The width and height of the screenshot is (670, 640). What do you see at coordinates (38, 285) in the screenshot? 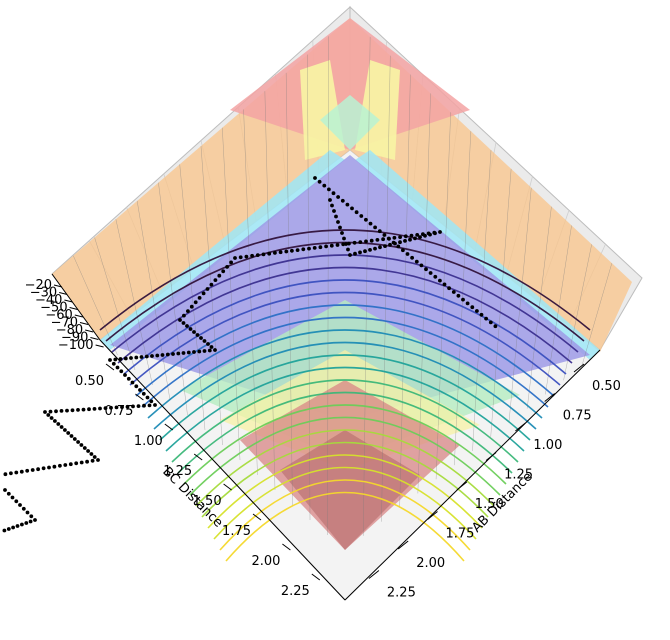
I see `z-tick-label: −20` at bounding box center [38, 285].